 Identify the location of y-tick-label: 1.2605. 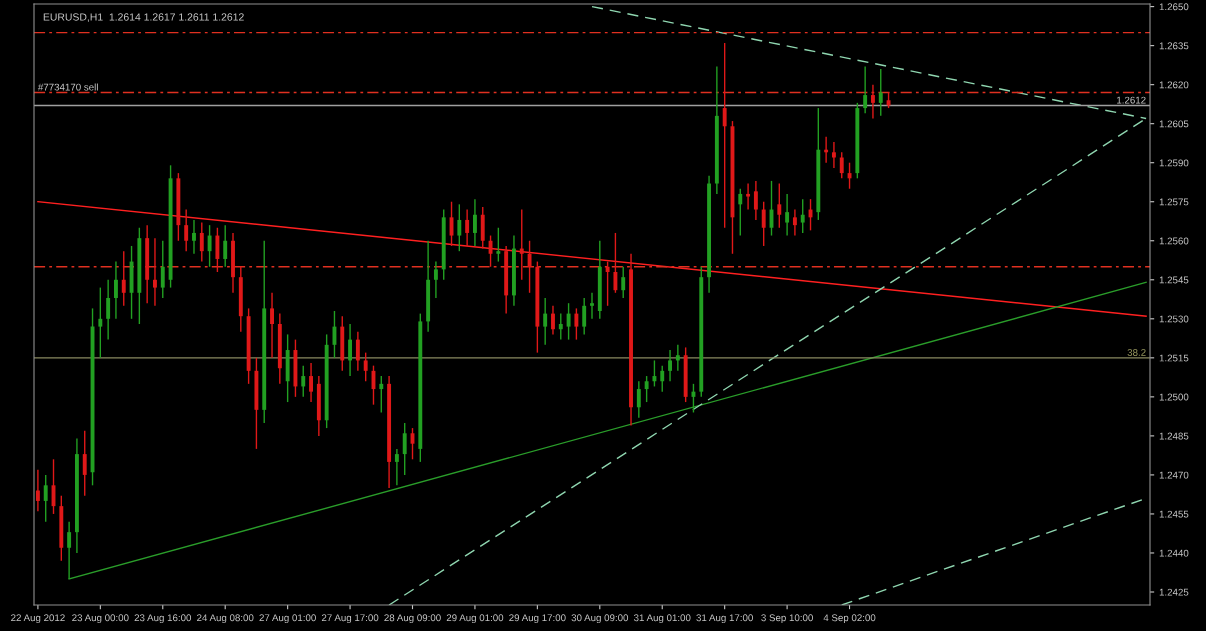
(1174, 124).